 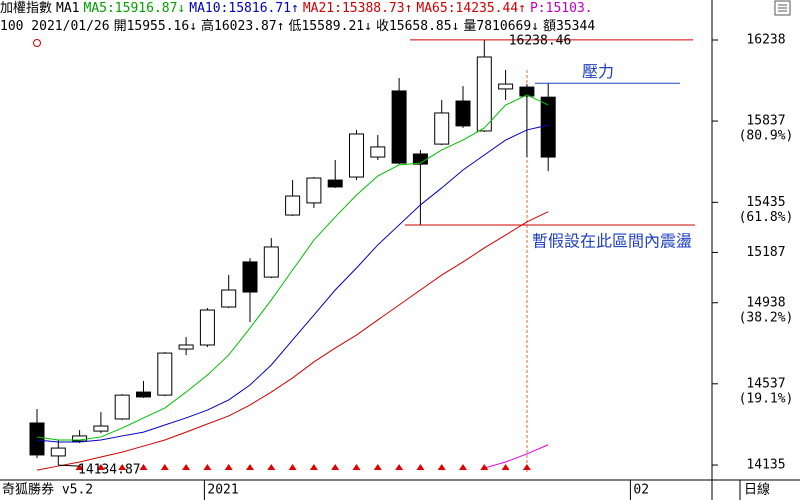 I want to click on x-tick-label: 02, so click(x=641, y=490).